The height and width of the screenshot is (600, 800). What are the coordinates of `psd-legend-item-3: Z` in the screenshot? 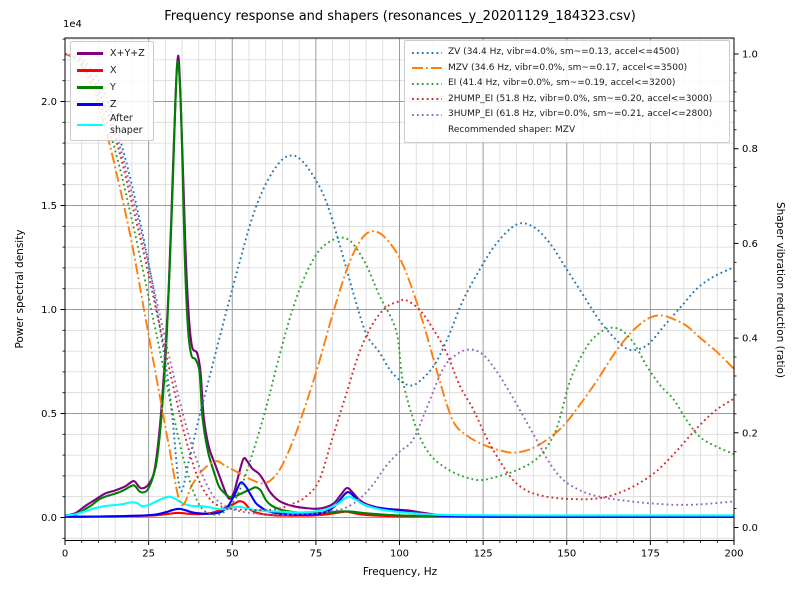 It's located at (111, 104).